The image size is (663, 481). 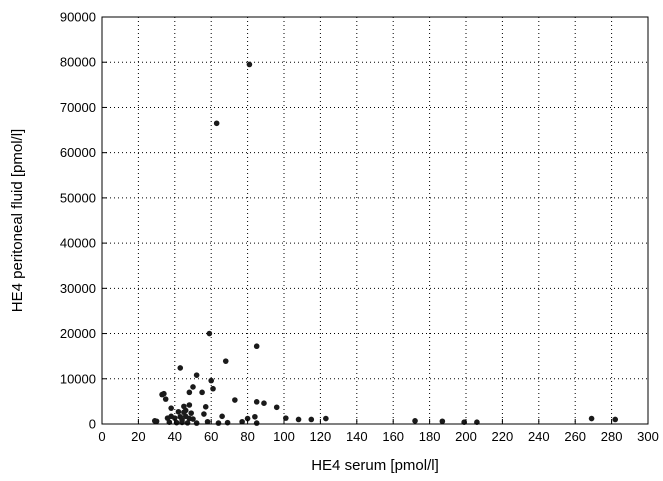 I want to click on x-tick-label: 260, so click(x=575, y=436).